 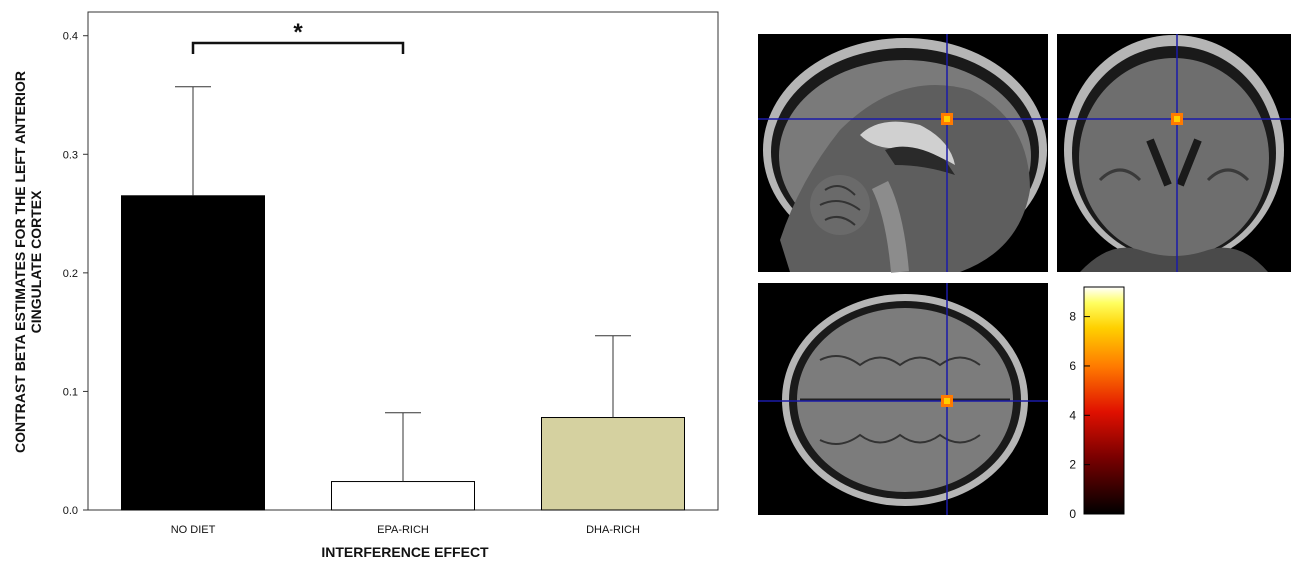 I want to click on colorbar: 0 2 4 6 8, so click(x=1097, y=403).